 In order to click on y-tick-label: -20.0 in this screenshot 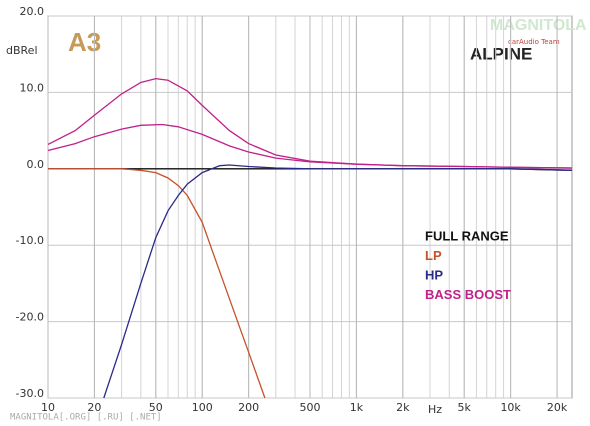, I will do `click(30, 317)`.